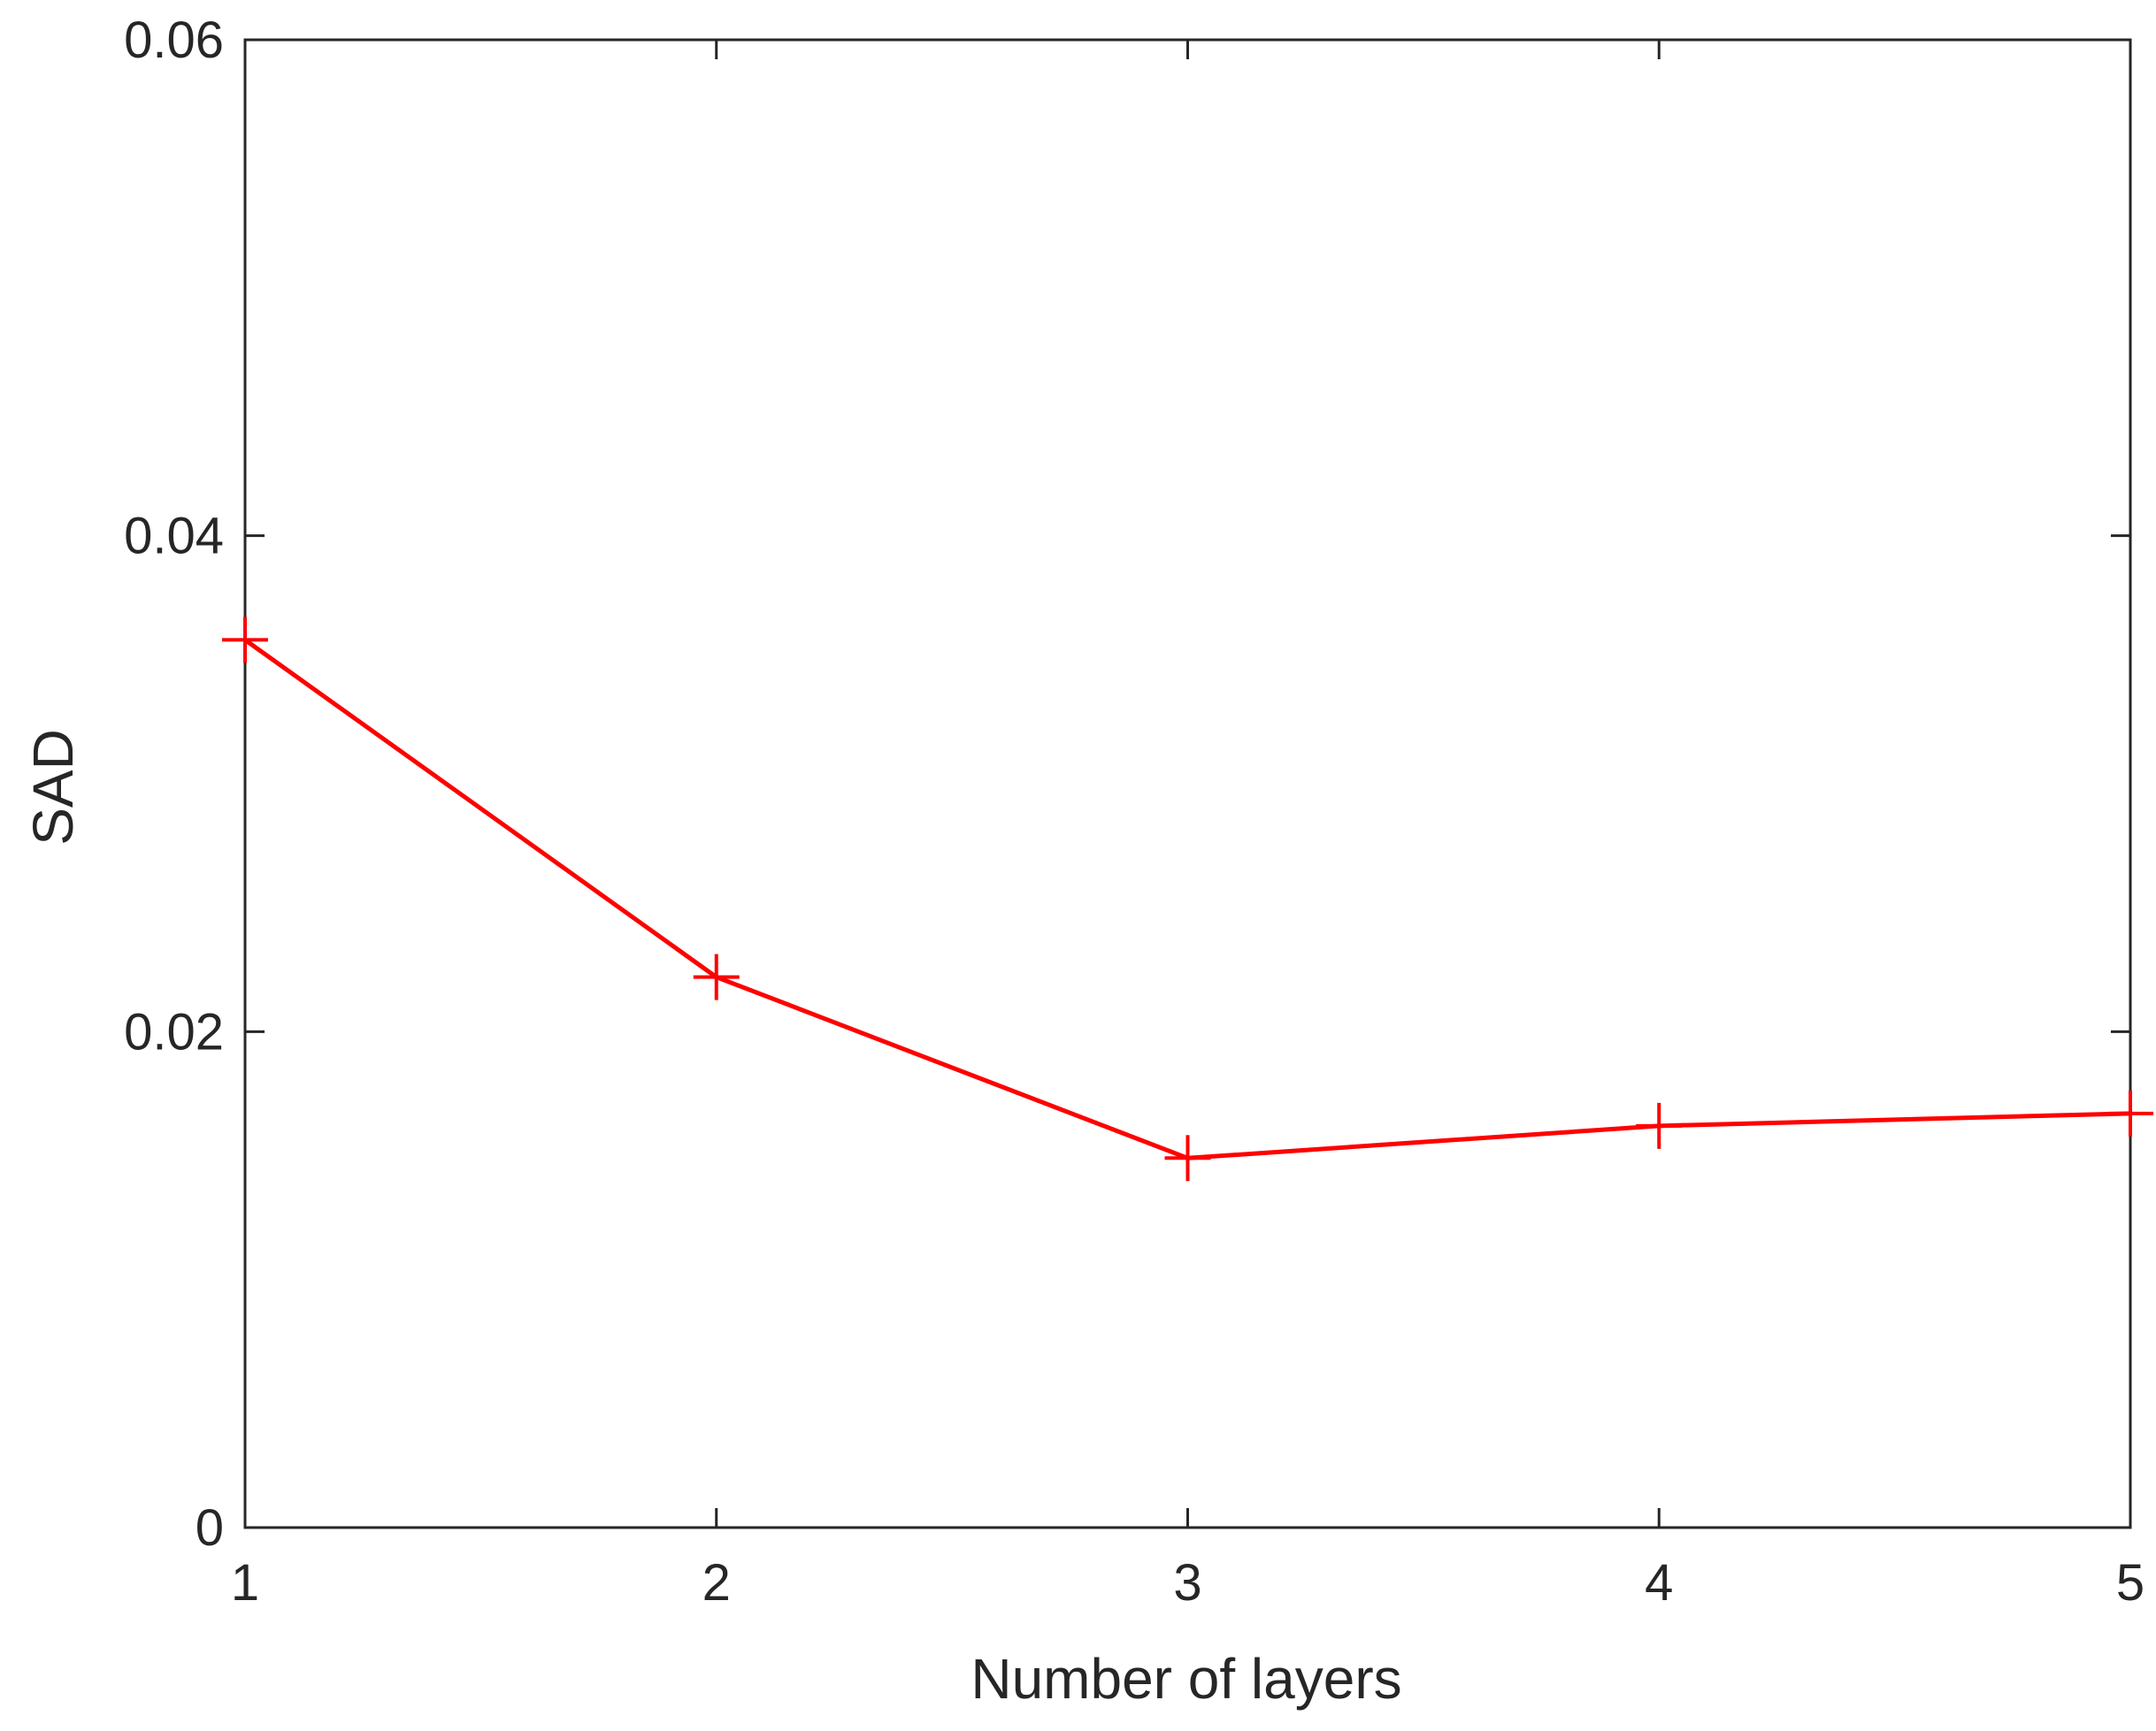  Describe the element at coordinates (1187, 1583) in the screenshot. I see `x-tick-label: 3` at that location.